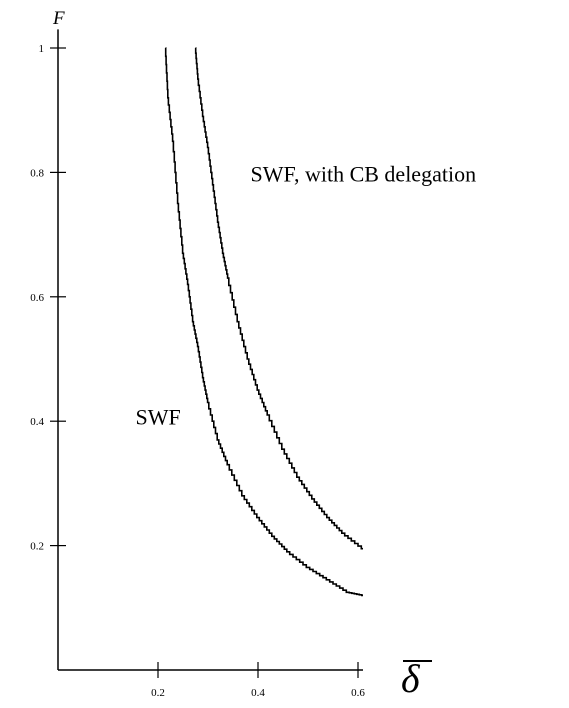  Describe the element at coordinates (58, 18) in the screenshot. I see `y-axis-label: F` at that location.